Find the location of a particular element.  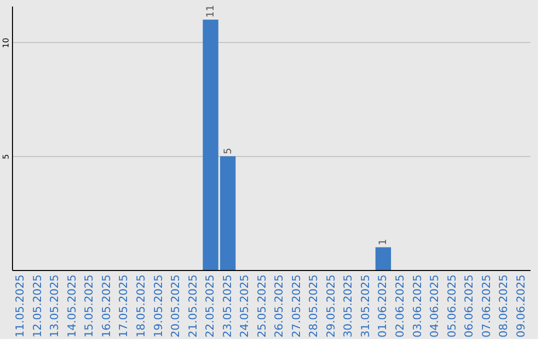

x-tick-label: 06.06.2025 is located at coordinates (469, 306).